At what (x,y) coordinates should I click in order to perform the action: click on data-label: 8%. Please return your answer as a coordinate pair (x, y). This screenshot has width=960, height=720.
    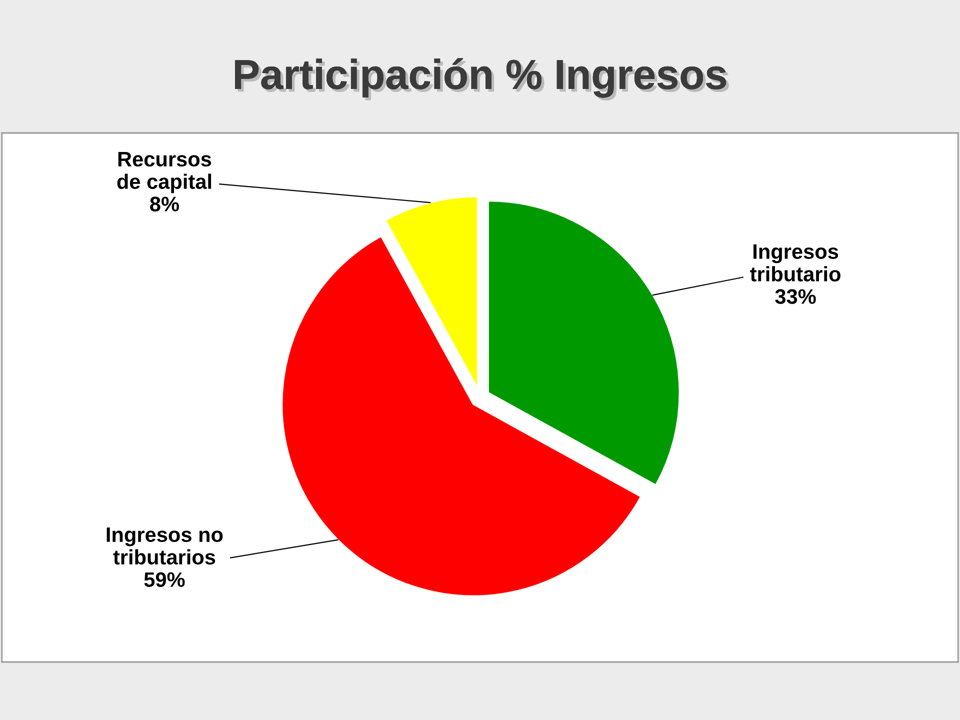
    Looking at the image, I should click on (164, 204).